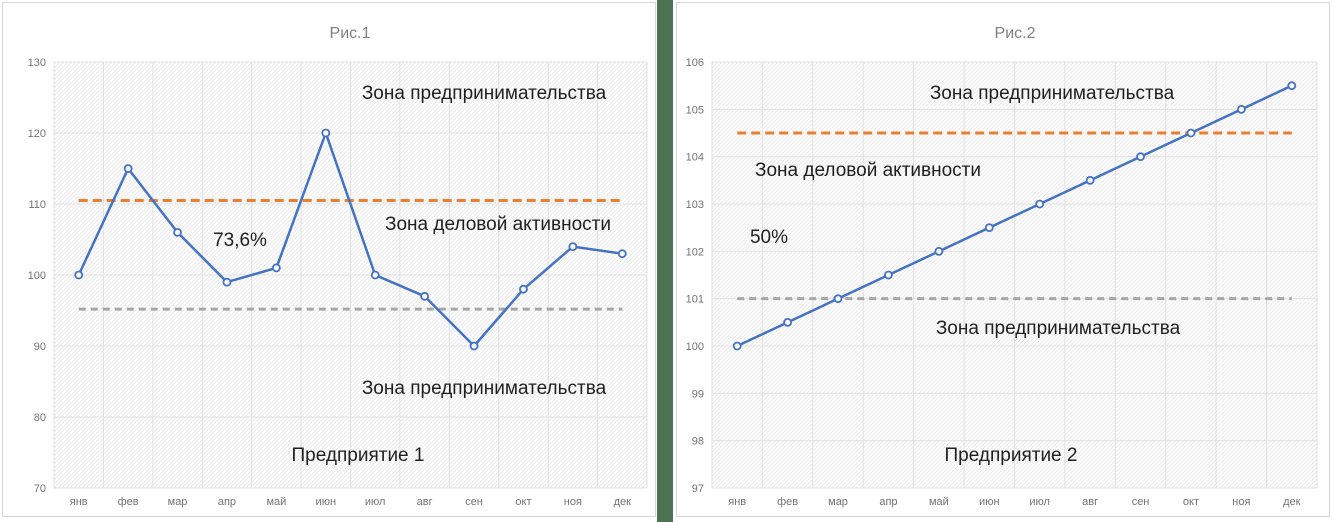  I want to click on svg-text: 99, so click(698, 394).